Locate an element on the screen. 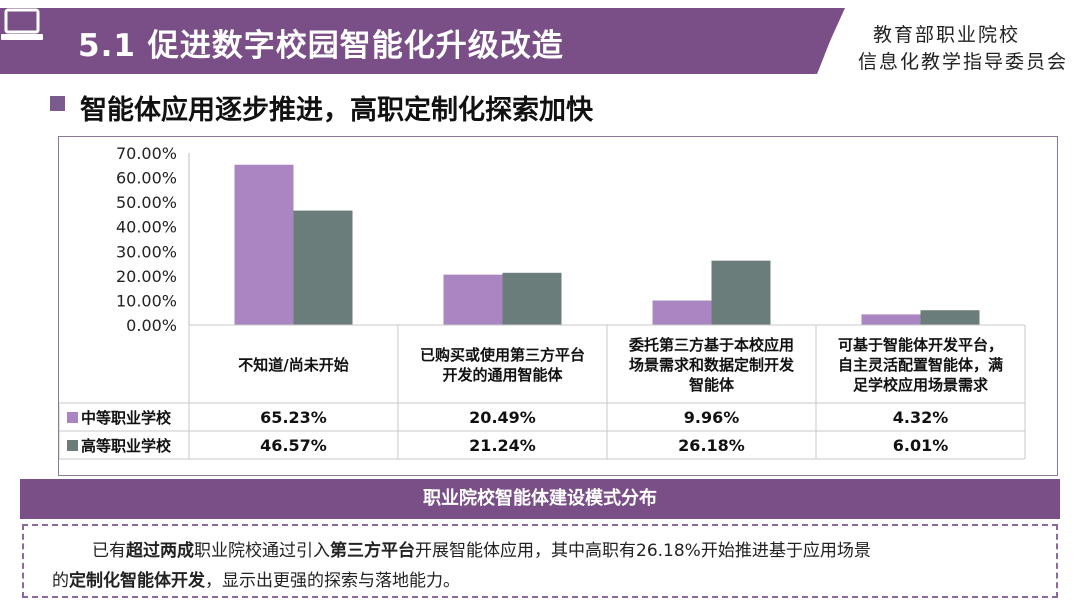  summary-emphasis: 超过两成 is located at coordinates (160, 551).